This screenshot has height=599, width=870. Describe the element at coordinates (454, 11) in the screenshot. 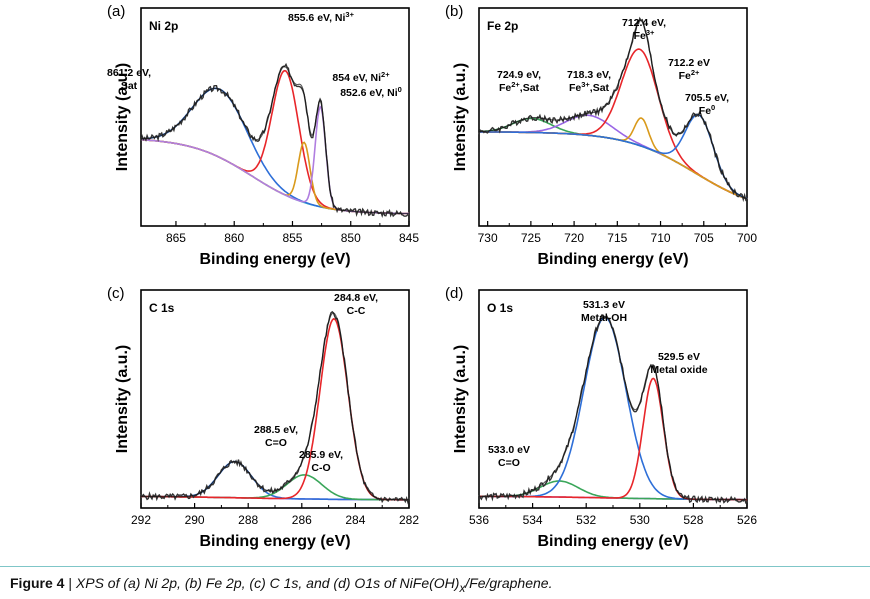

I see `panel-label: (b)` at that location.